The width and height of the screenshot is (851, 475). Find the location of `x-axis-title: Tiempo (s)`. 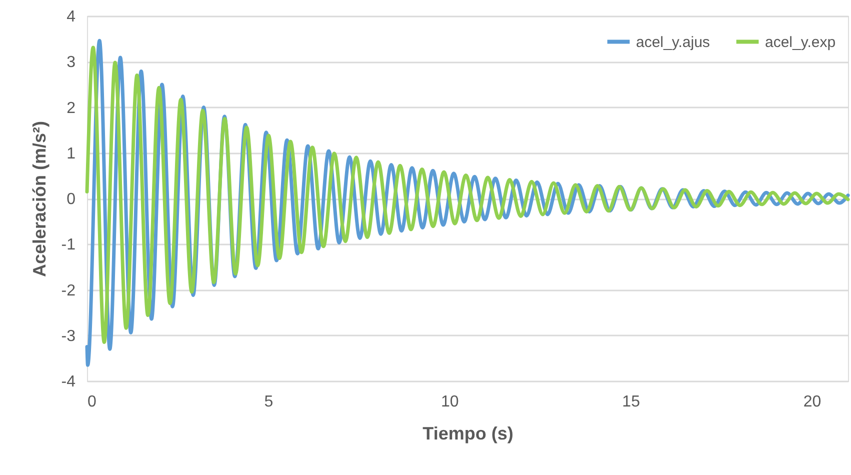

x-axis-title: Tiempo (s) is located at coordinates (468, 434).